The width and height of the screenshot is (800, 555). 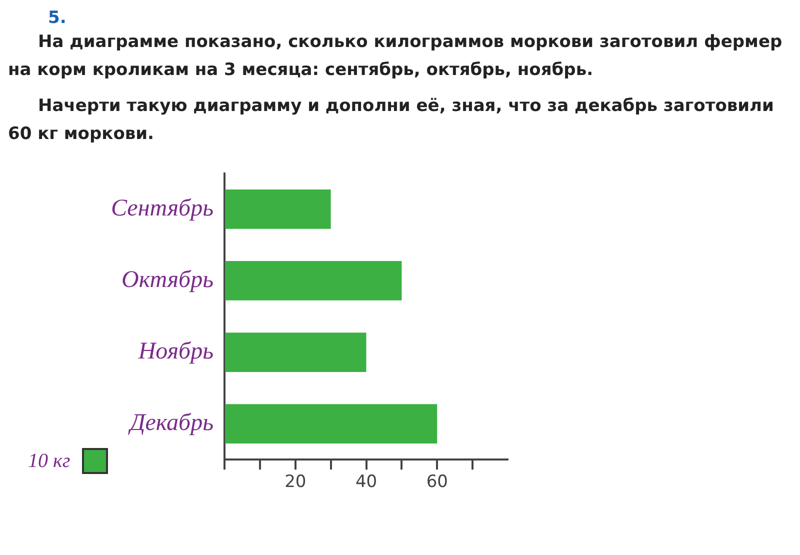 What do you see at coordinates (167, 280) in the screenshot?
I see `y-tick-label: Октябрь` at bounding box center [167, 280].